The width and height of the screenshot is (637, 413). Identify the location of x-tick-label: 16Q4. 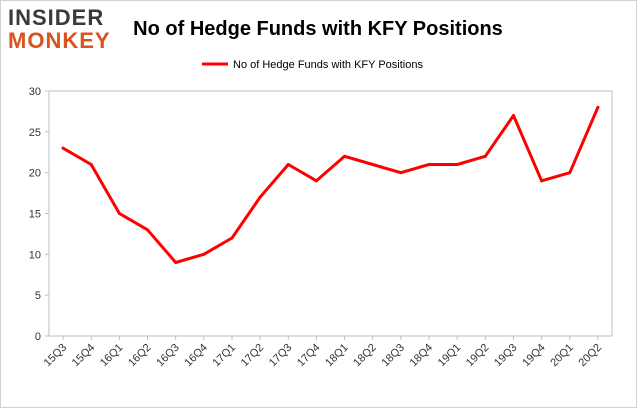
(196, 356).